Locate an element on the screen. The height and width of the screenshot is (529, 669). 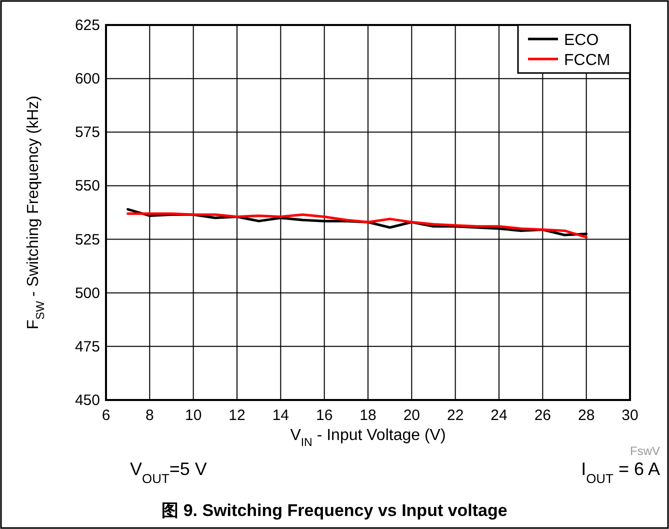
y-tick-label: 575 is located at coordinates (87, 133).